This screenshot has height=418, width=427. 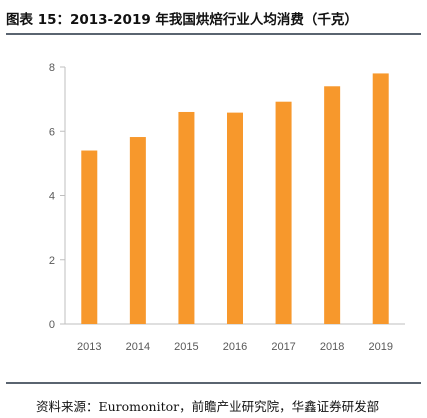 What do you see at coordinates (283, 347) in the screenshot?
I see `x-tick-label: 2017` at bounding box center [283, 347].